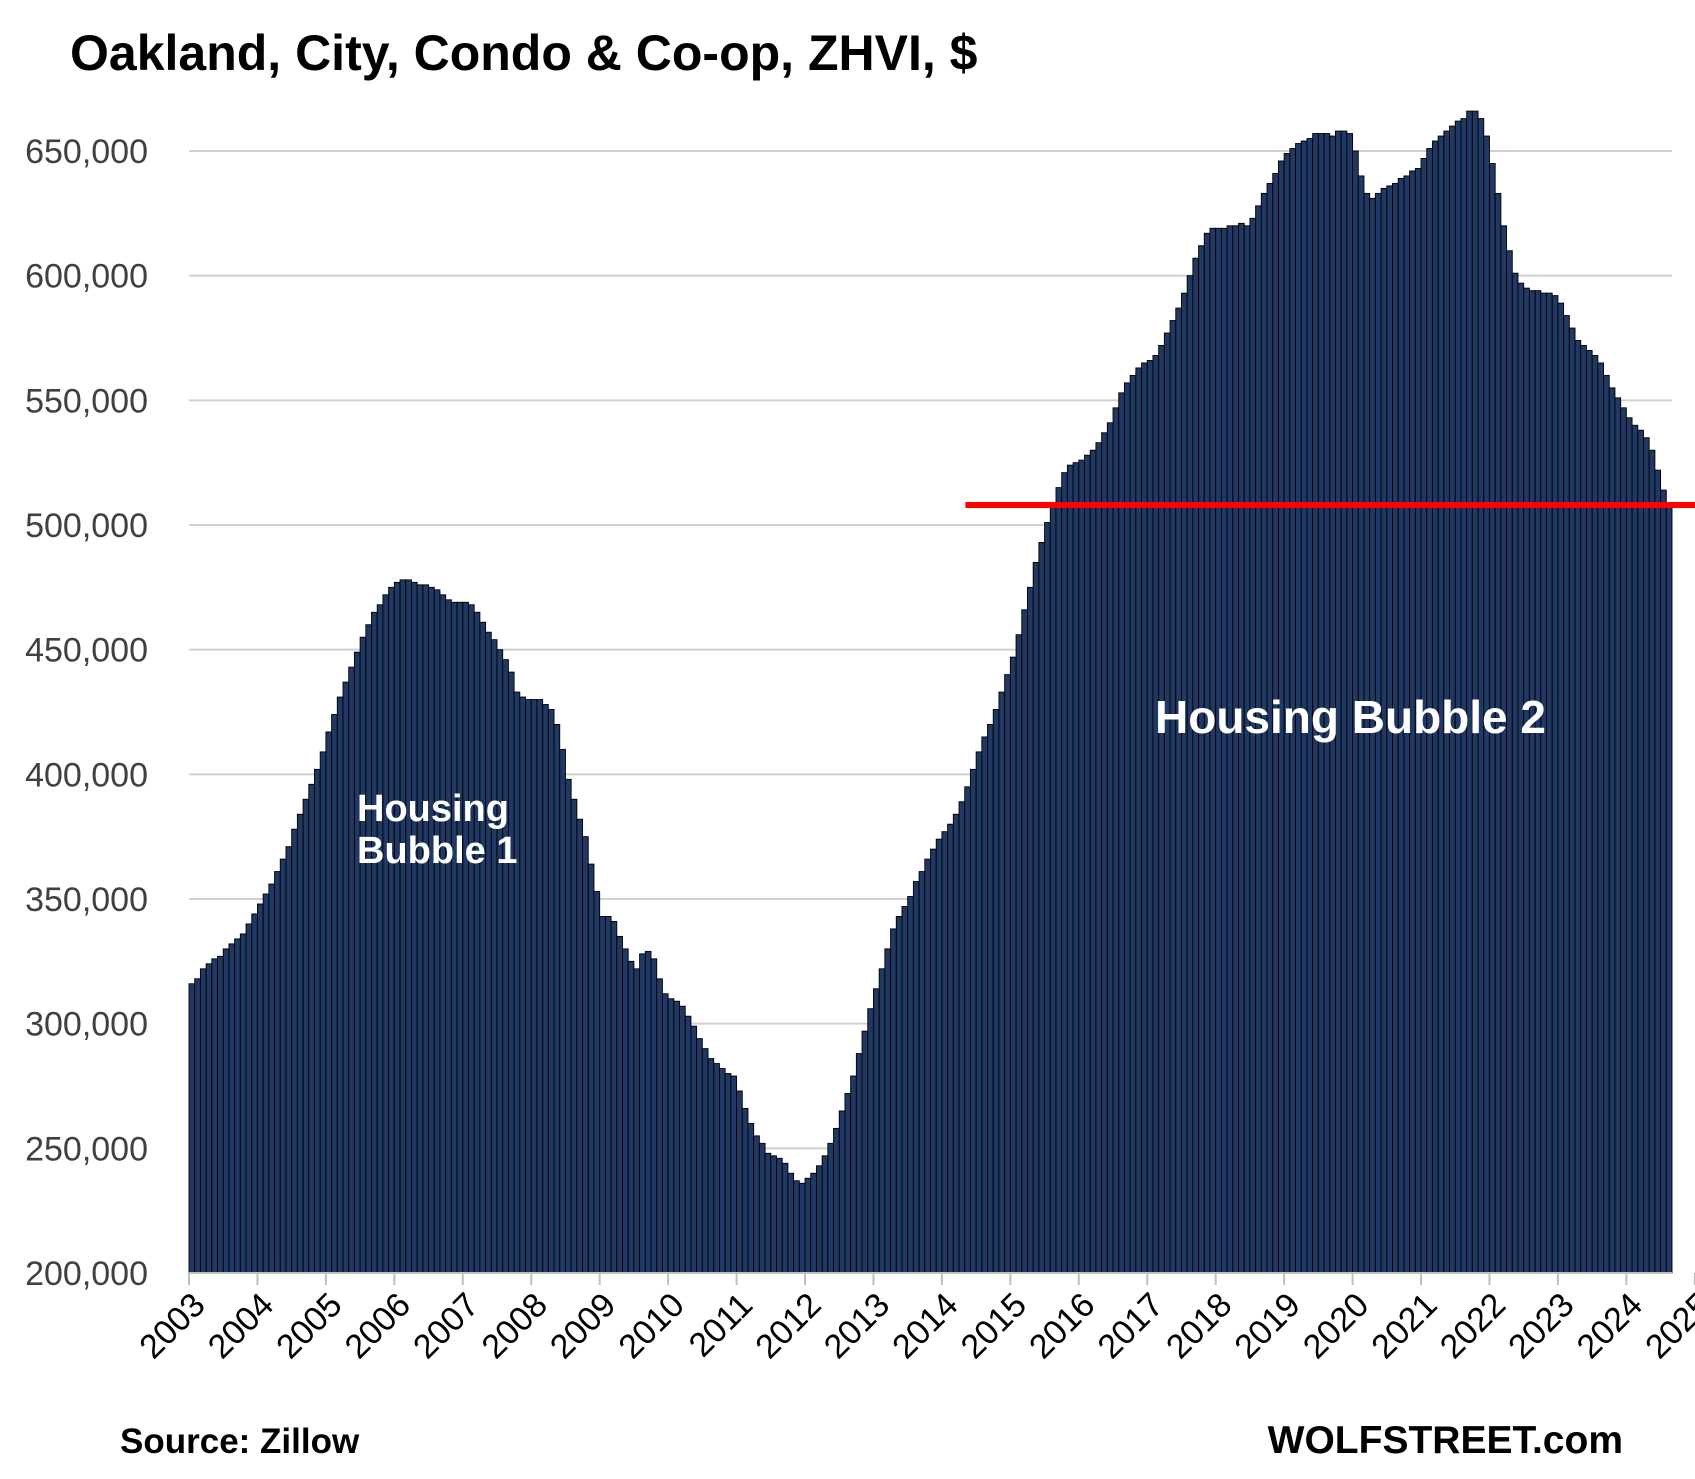 The width and height of the screenshot is (1695, 1479). I want to click on y-tick-label: 300,000, so click(86, 1025).